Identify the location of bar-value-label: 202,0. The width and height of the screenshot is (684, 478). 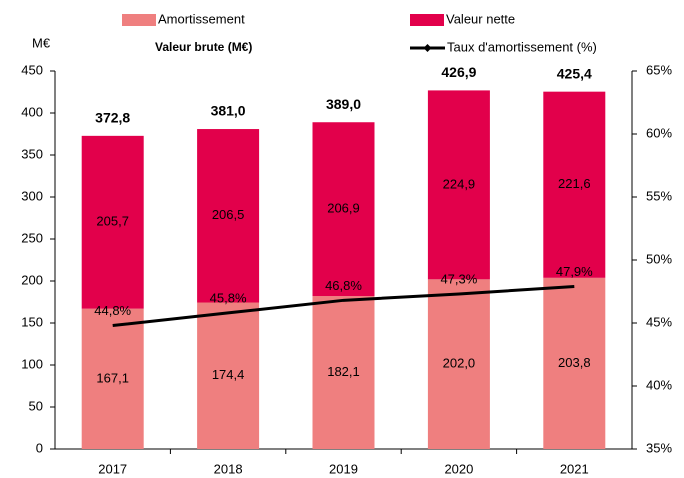
(459, 363).